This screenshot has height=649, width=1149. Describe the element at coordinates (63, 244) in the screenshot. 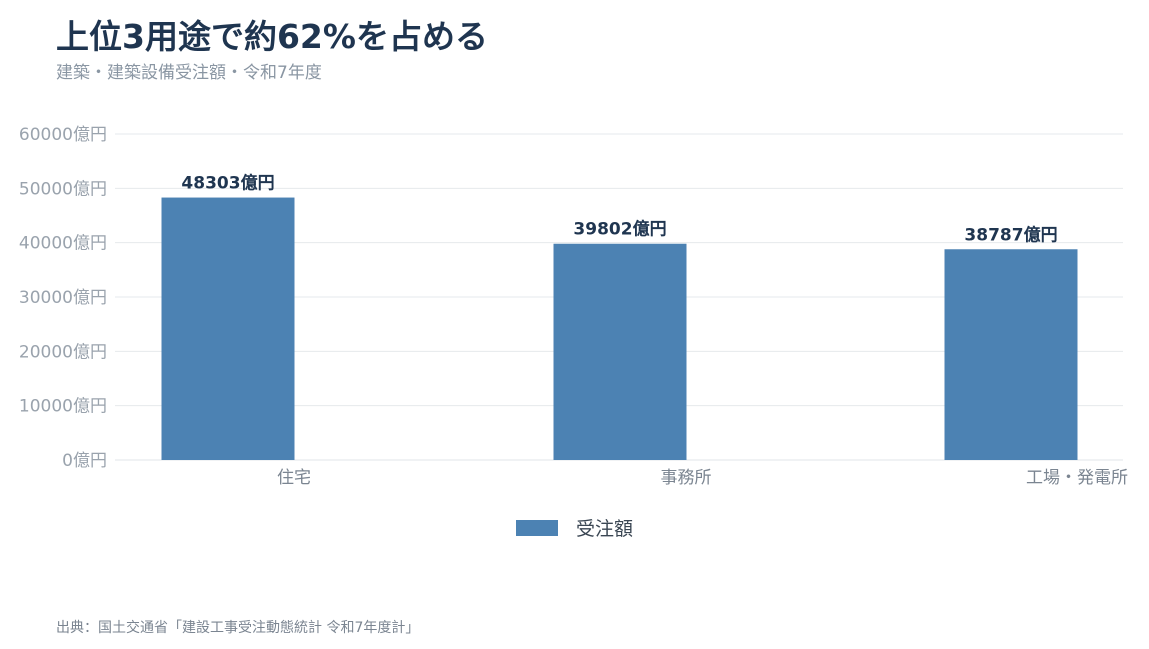

I see `y-tick-label: 40000億円` at that location.